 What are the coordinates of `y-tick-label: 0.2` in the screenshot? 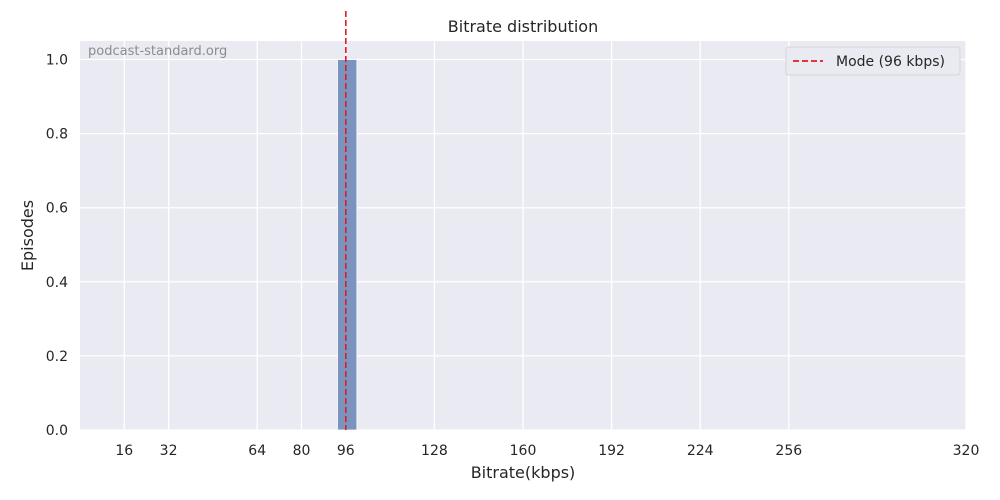 It's located at (57, 357).